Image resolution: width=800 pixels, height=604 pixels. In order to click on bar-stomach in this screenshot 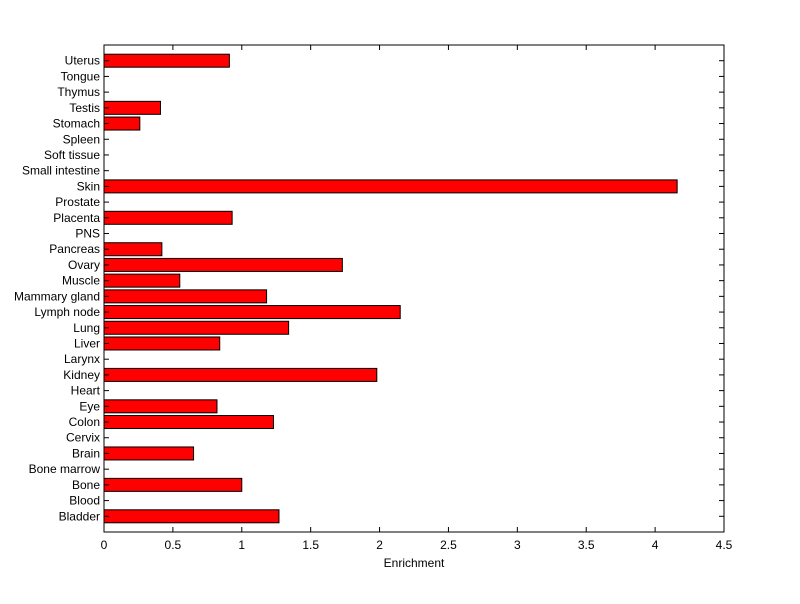, I will do `click(122, 123)`.